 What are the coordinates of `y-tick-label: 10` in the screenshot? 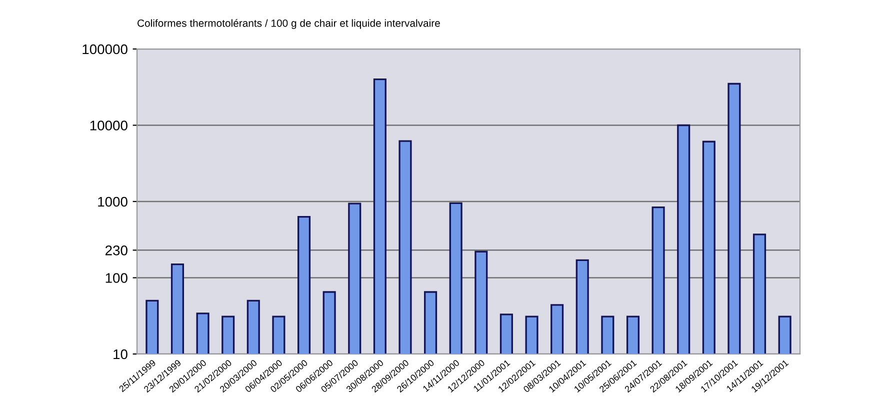 It's located at (121, 354).